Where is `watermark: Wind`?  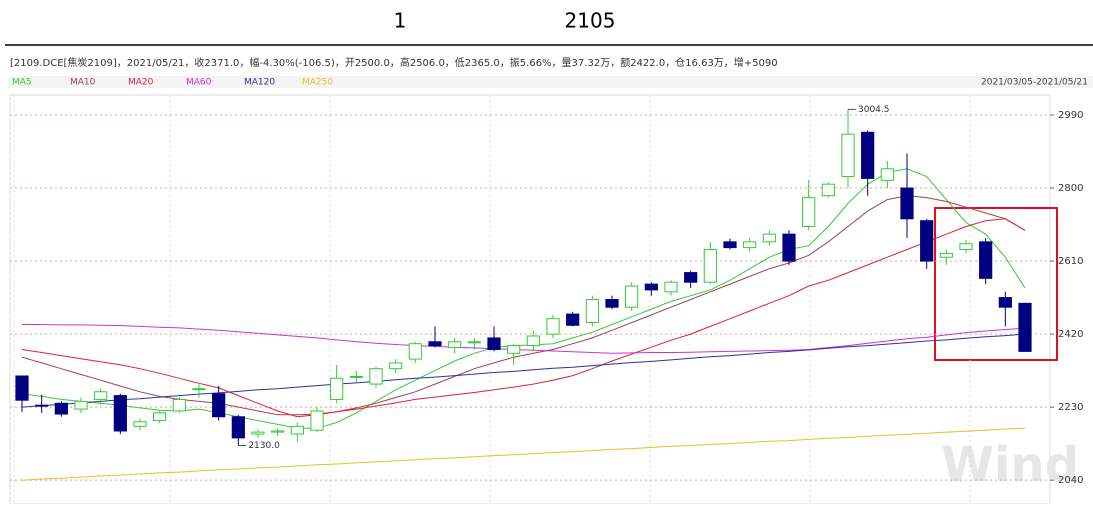 watermark: Wind is located at coordinates (1010, 465).